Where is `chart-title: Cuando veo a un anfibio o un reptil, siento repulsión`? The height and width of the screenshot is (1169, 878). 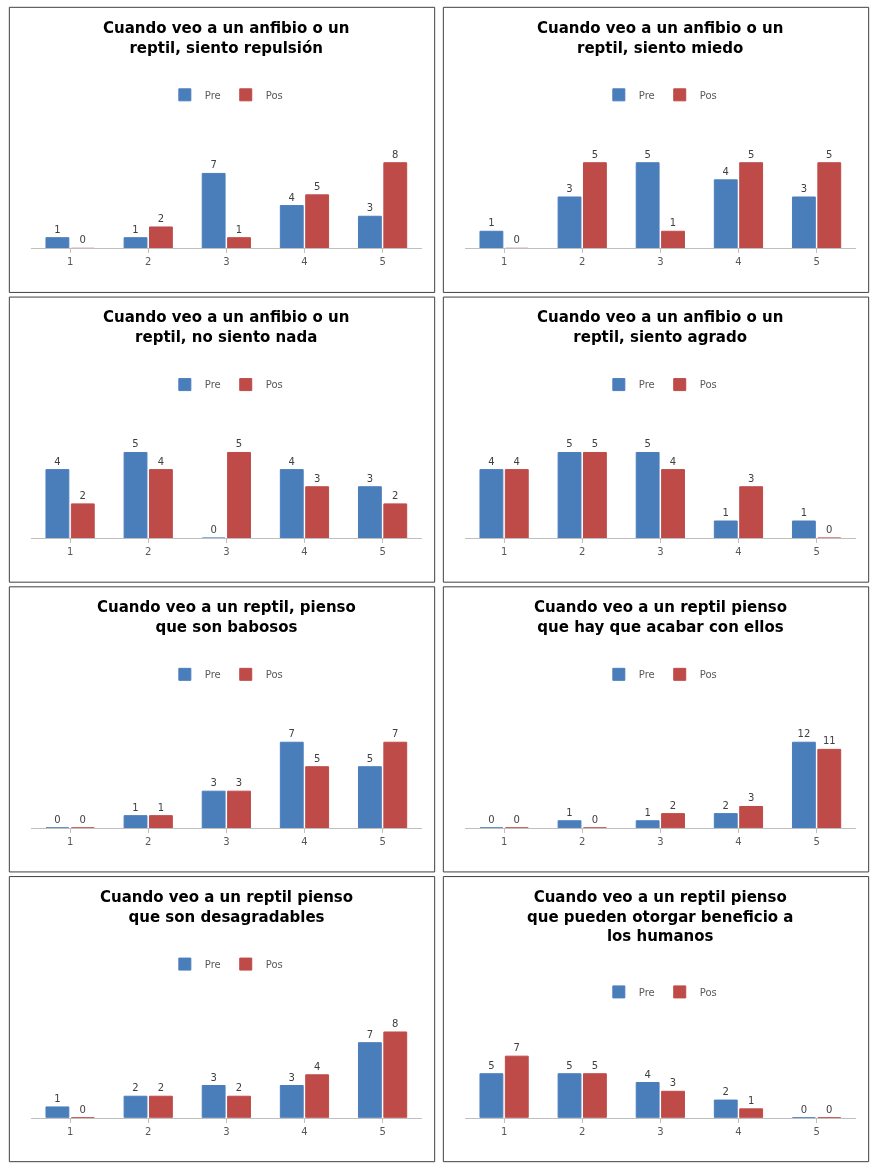 chart-title: Cuando veo a un anfibio o un reptil, siento repulsión is located at coordinates (226, 38).